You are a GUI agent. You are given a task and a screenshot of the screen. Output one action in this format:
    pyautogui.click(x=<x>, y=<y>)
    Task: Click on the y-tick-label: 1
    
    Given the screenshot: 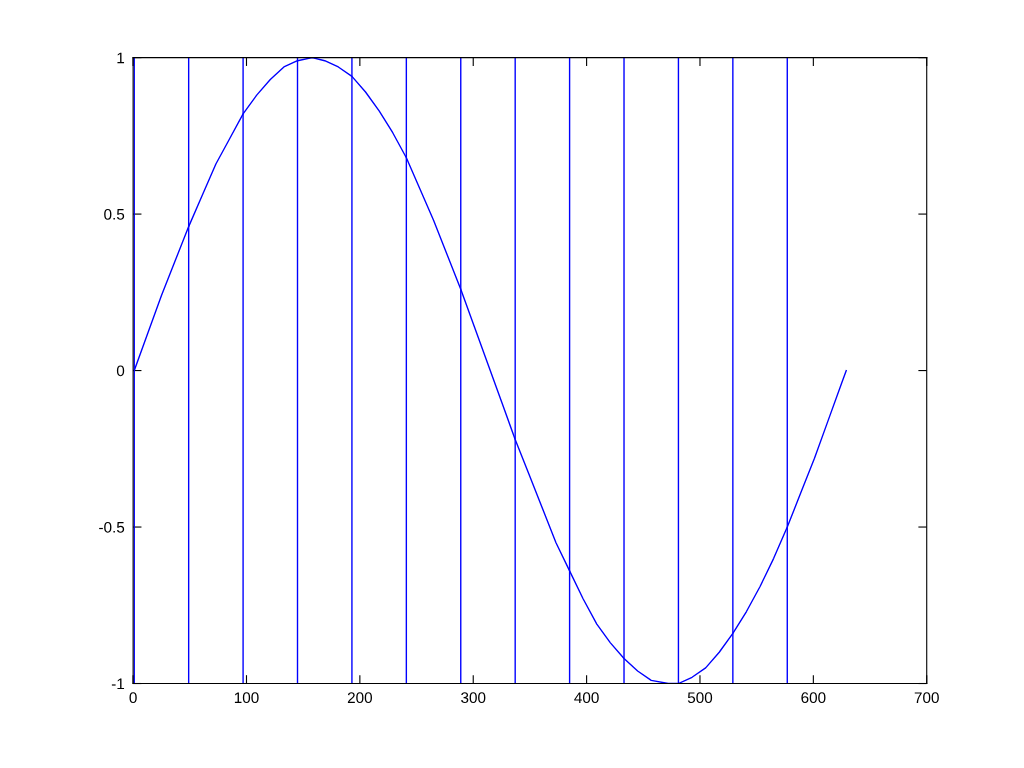 What is the action you would take?
    pyautogui.click(x=121, y=58)
    